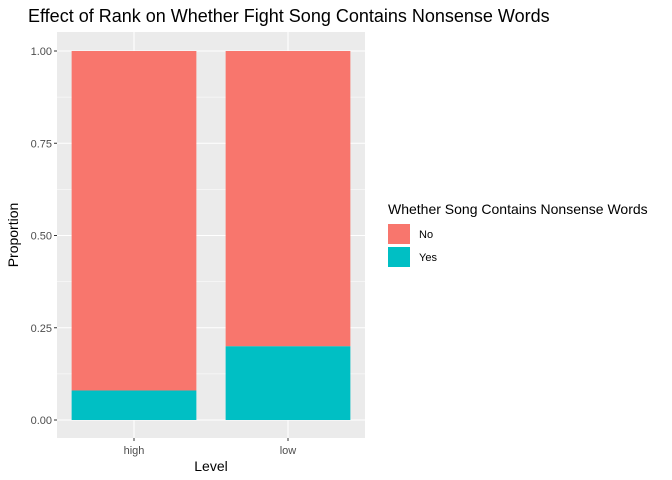 The width and height of the screenshot is (672, 480). What do you see at coordinates (288, 199) in the screenshot?
I see `bar-low-no` at bounding box center [288, 199].